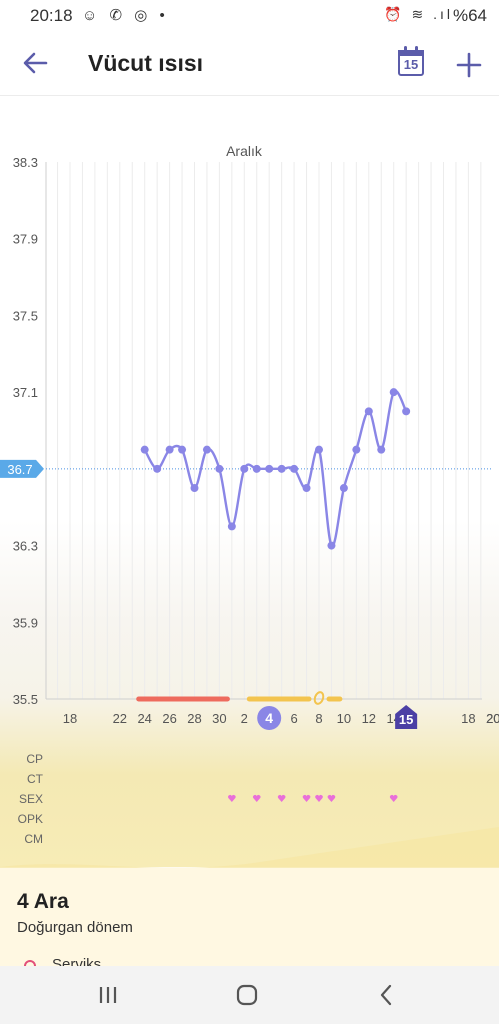 The image size is (499, 1024). What do you see at coordinates (249, 64) in the screenshot?
I see `app-bar: Vücut ısısı 15` at bounding box center [249, 64].